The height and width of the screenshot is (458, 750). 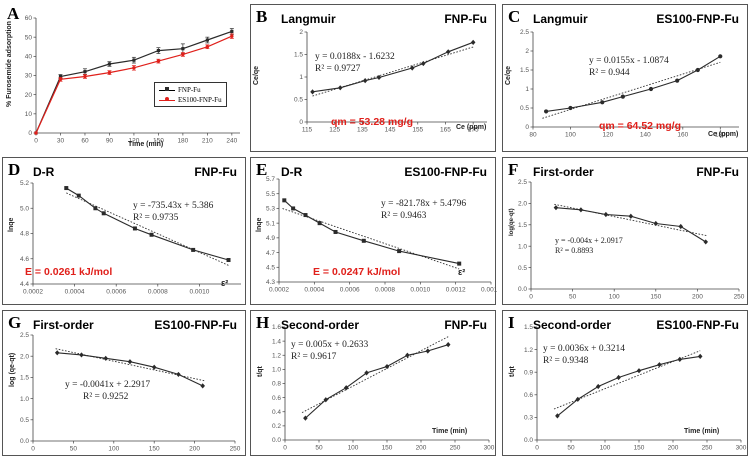 I want to click on y-tick-label: 5.3, so click(x=270, y=209).